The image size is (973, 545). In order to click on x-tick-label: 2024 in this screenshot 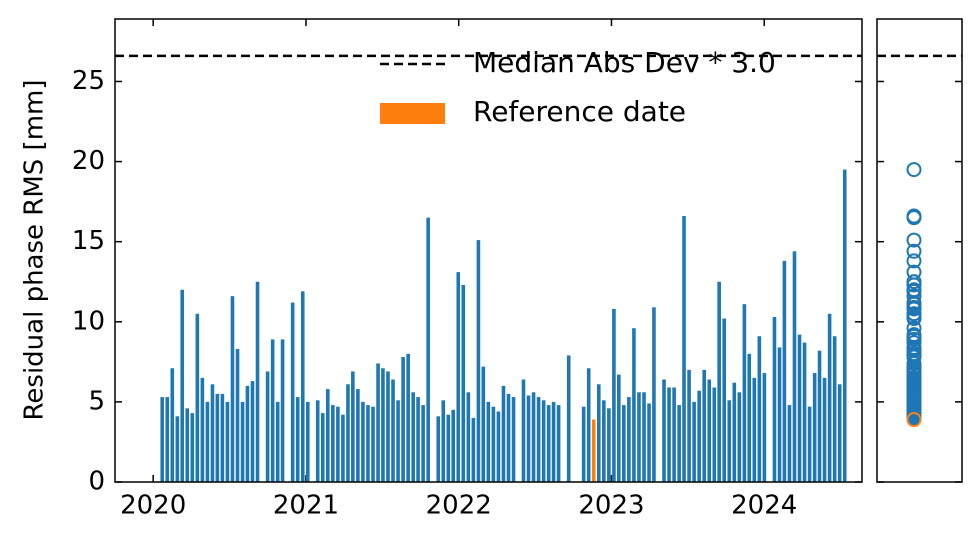, I will do `click(764, 506)`.